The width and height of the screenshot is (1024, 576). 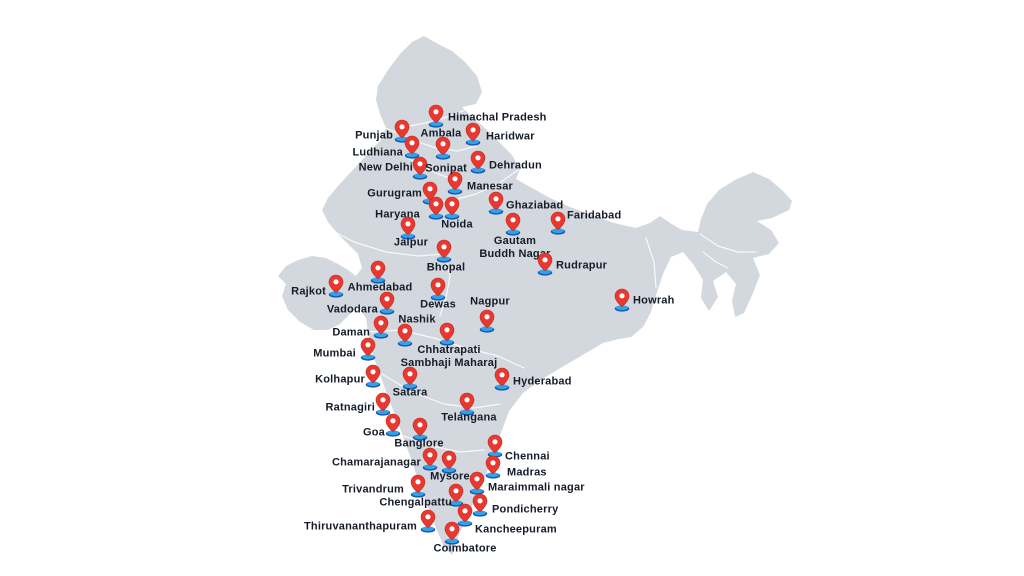 What do you see at coordinates (373, 489) in the screenshot?
I see `location-label-trivandrum: Trivandrum` at bounding box center [373, 489].